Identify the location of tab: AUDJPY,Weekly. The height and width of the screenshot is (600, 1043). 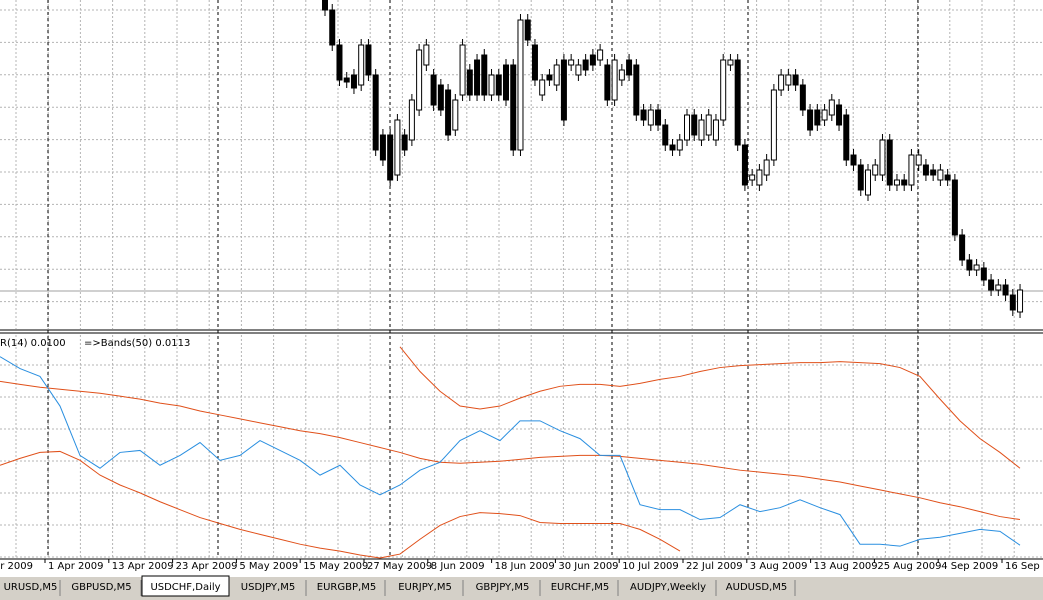
(668, 587).